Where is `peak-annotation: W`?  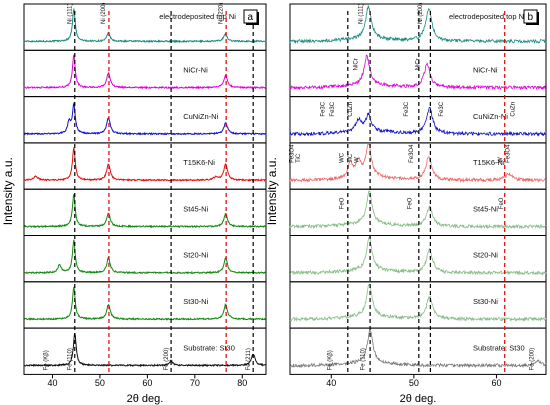
peak-annotation: W is located at coordinates (501, 160).